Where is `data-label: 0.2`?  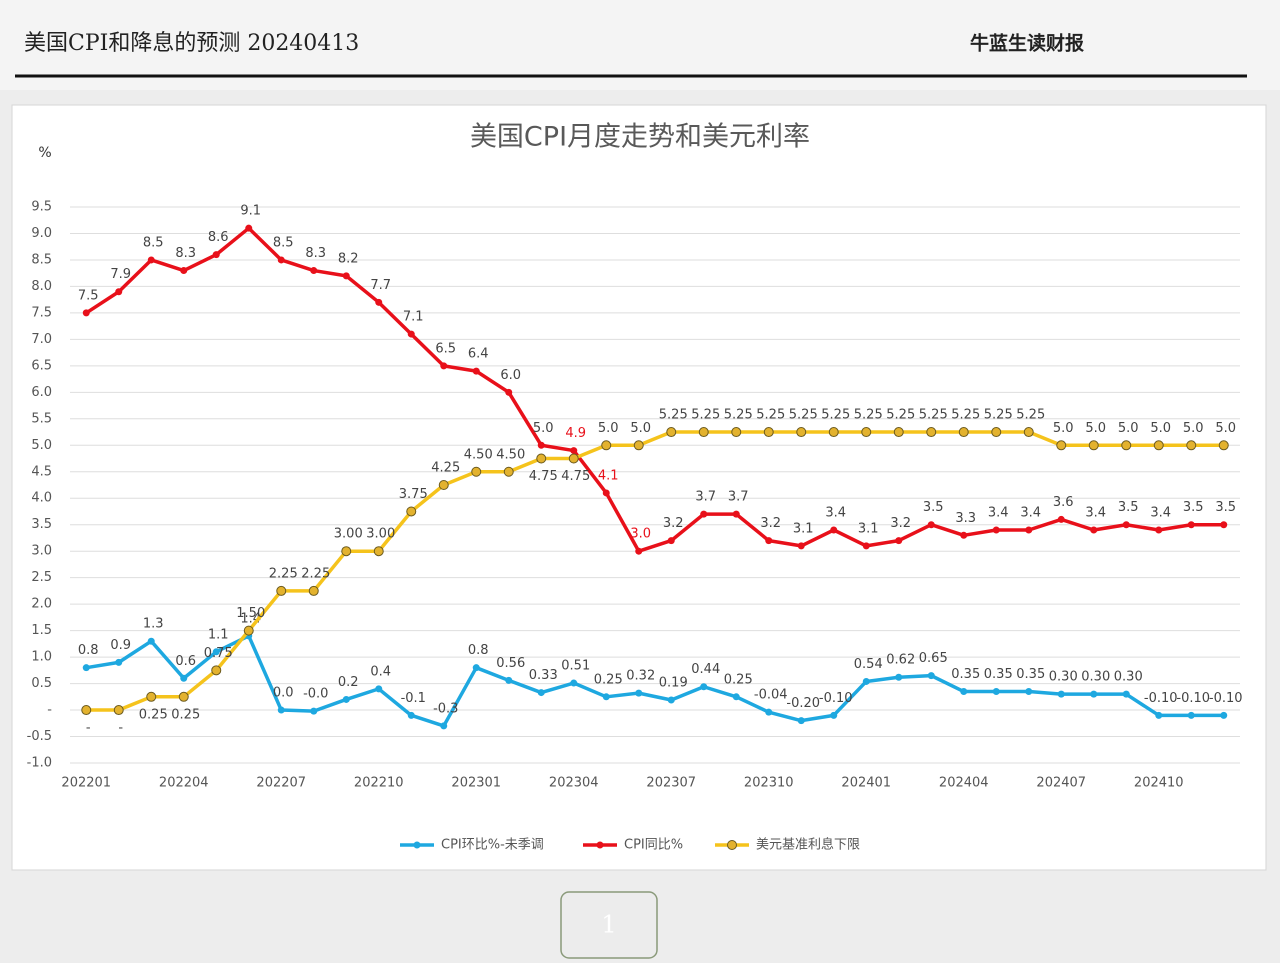
data-label: 0.2 is located at coordinates (348, 682).